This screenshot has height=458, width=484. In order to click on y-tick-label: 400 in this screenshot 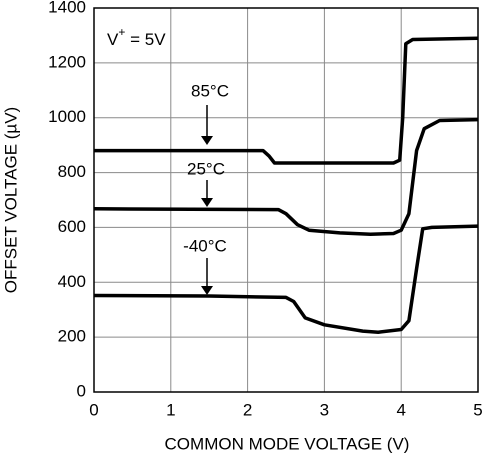, I will do `click(72, 281)`.